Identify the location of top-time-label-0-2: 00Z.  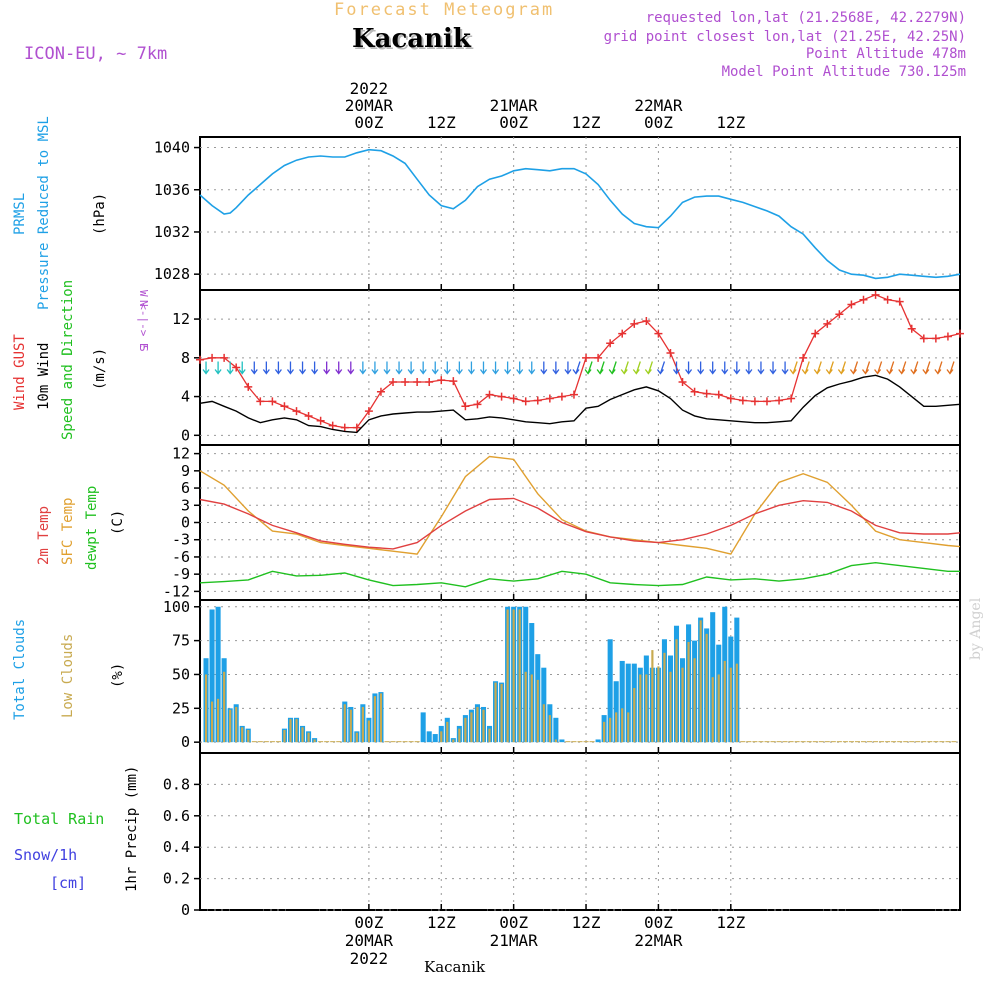
(368, 122).